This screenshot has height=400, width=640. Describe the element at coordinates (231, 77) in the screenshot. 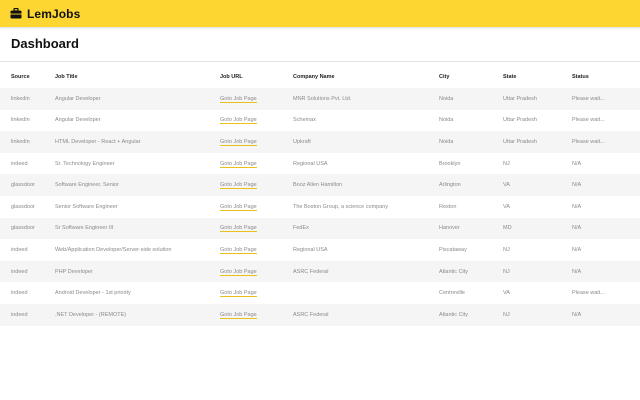

I see `header-job-url: Job URL` at that location.